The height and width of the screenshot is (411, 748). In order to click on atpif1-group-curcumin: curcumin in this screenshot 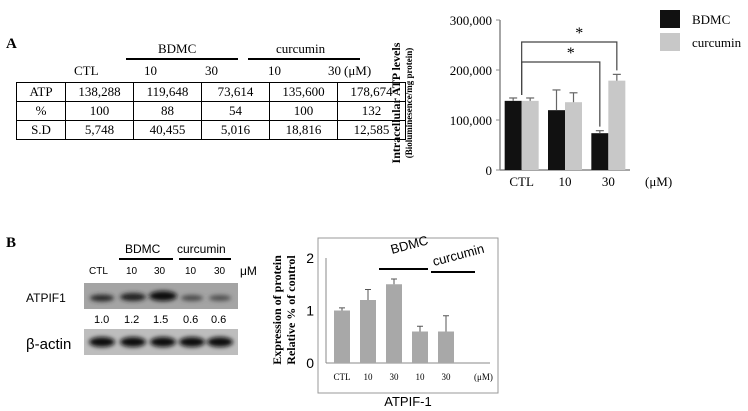, I will do `click(458, 255)`.